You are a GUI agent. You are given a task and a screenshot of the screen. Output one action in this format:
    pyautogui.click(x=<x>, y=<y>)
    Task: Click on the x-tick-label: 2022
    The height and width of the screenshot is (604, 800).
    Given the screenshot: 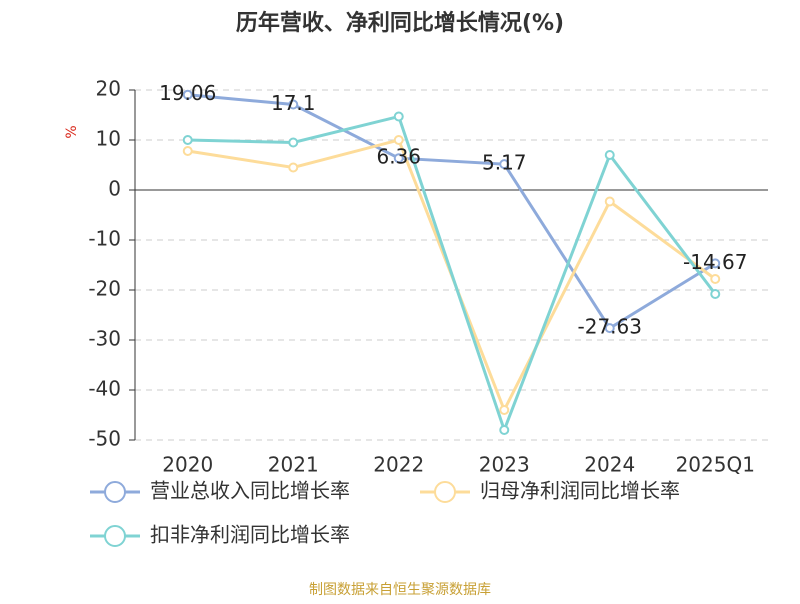 What is the action you would take?
    pyautogui.click(x=398, y=465)
    